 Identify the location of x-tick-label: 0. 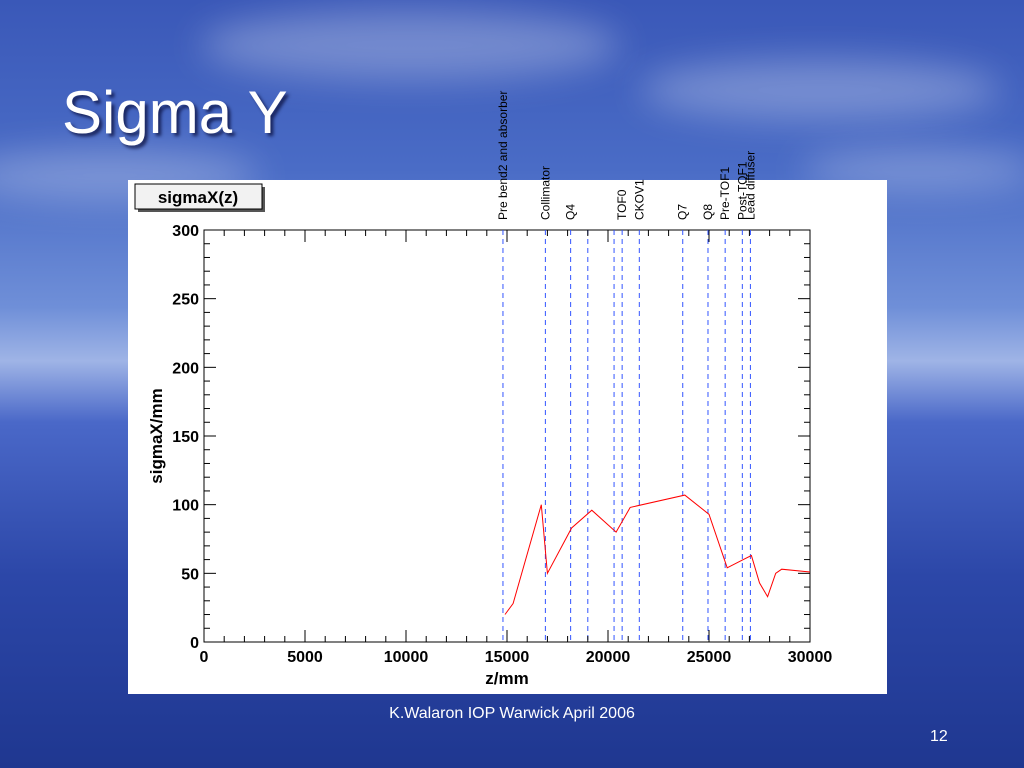
(204, 657).